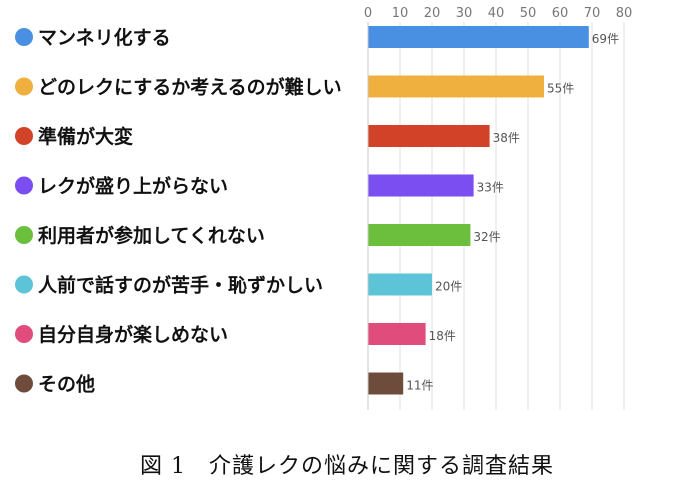 The width and height of the screenshot is (694, 502). What do you see at coordinates (496, 13) in the screenshot?
I see `x-tick-label: 40` at bounding box center [496, 13].